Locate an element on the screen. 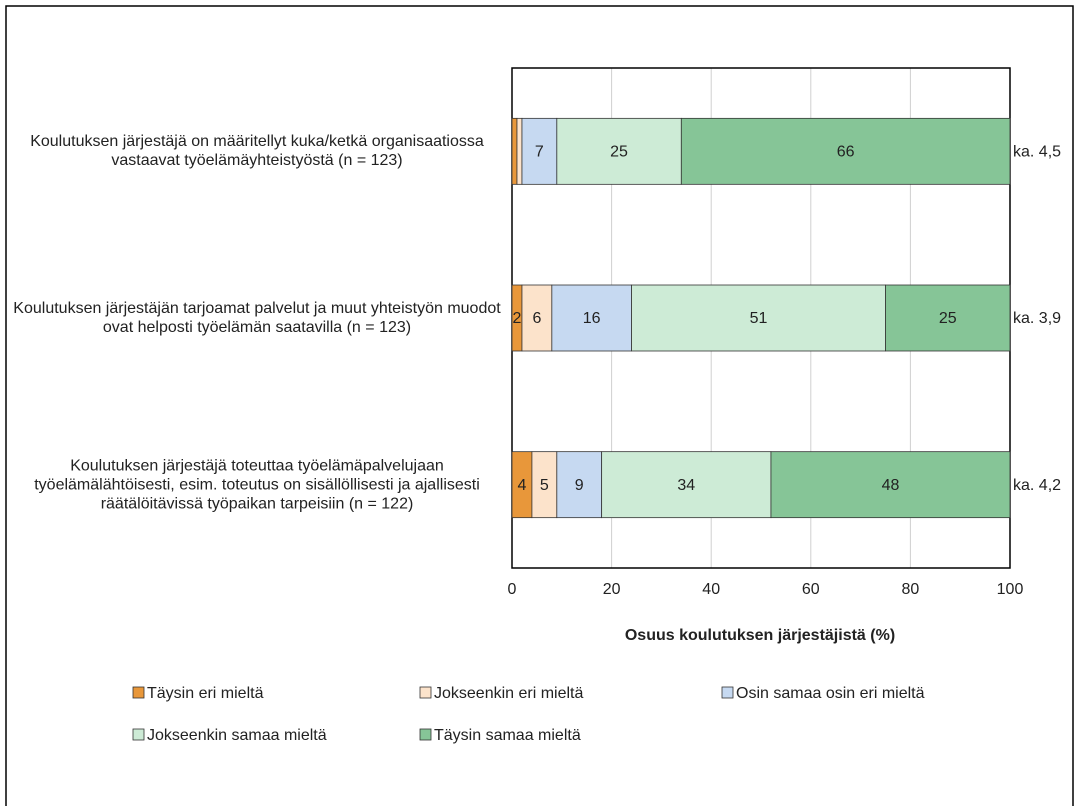 This screenshot has height=806, width=1079. x-tick-label: 40 is located at coordinates (711, 589).